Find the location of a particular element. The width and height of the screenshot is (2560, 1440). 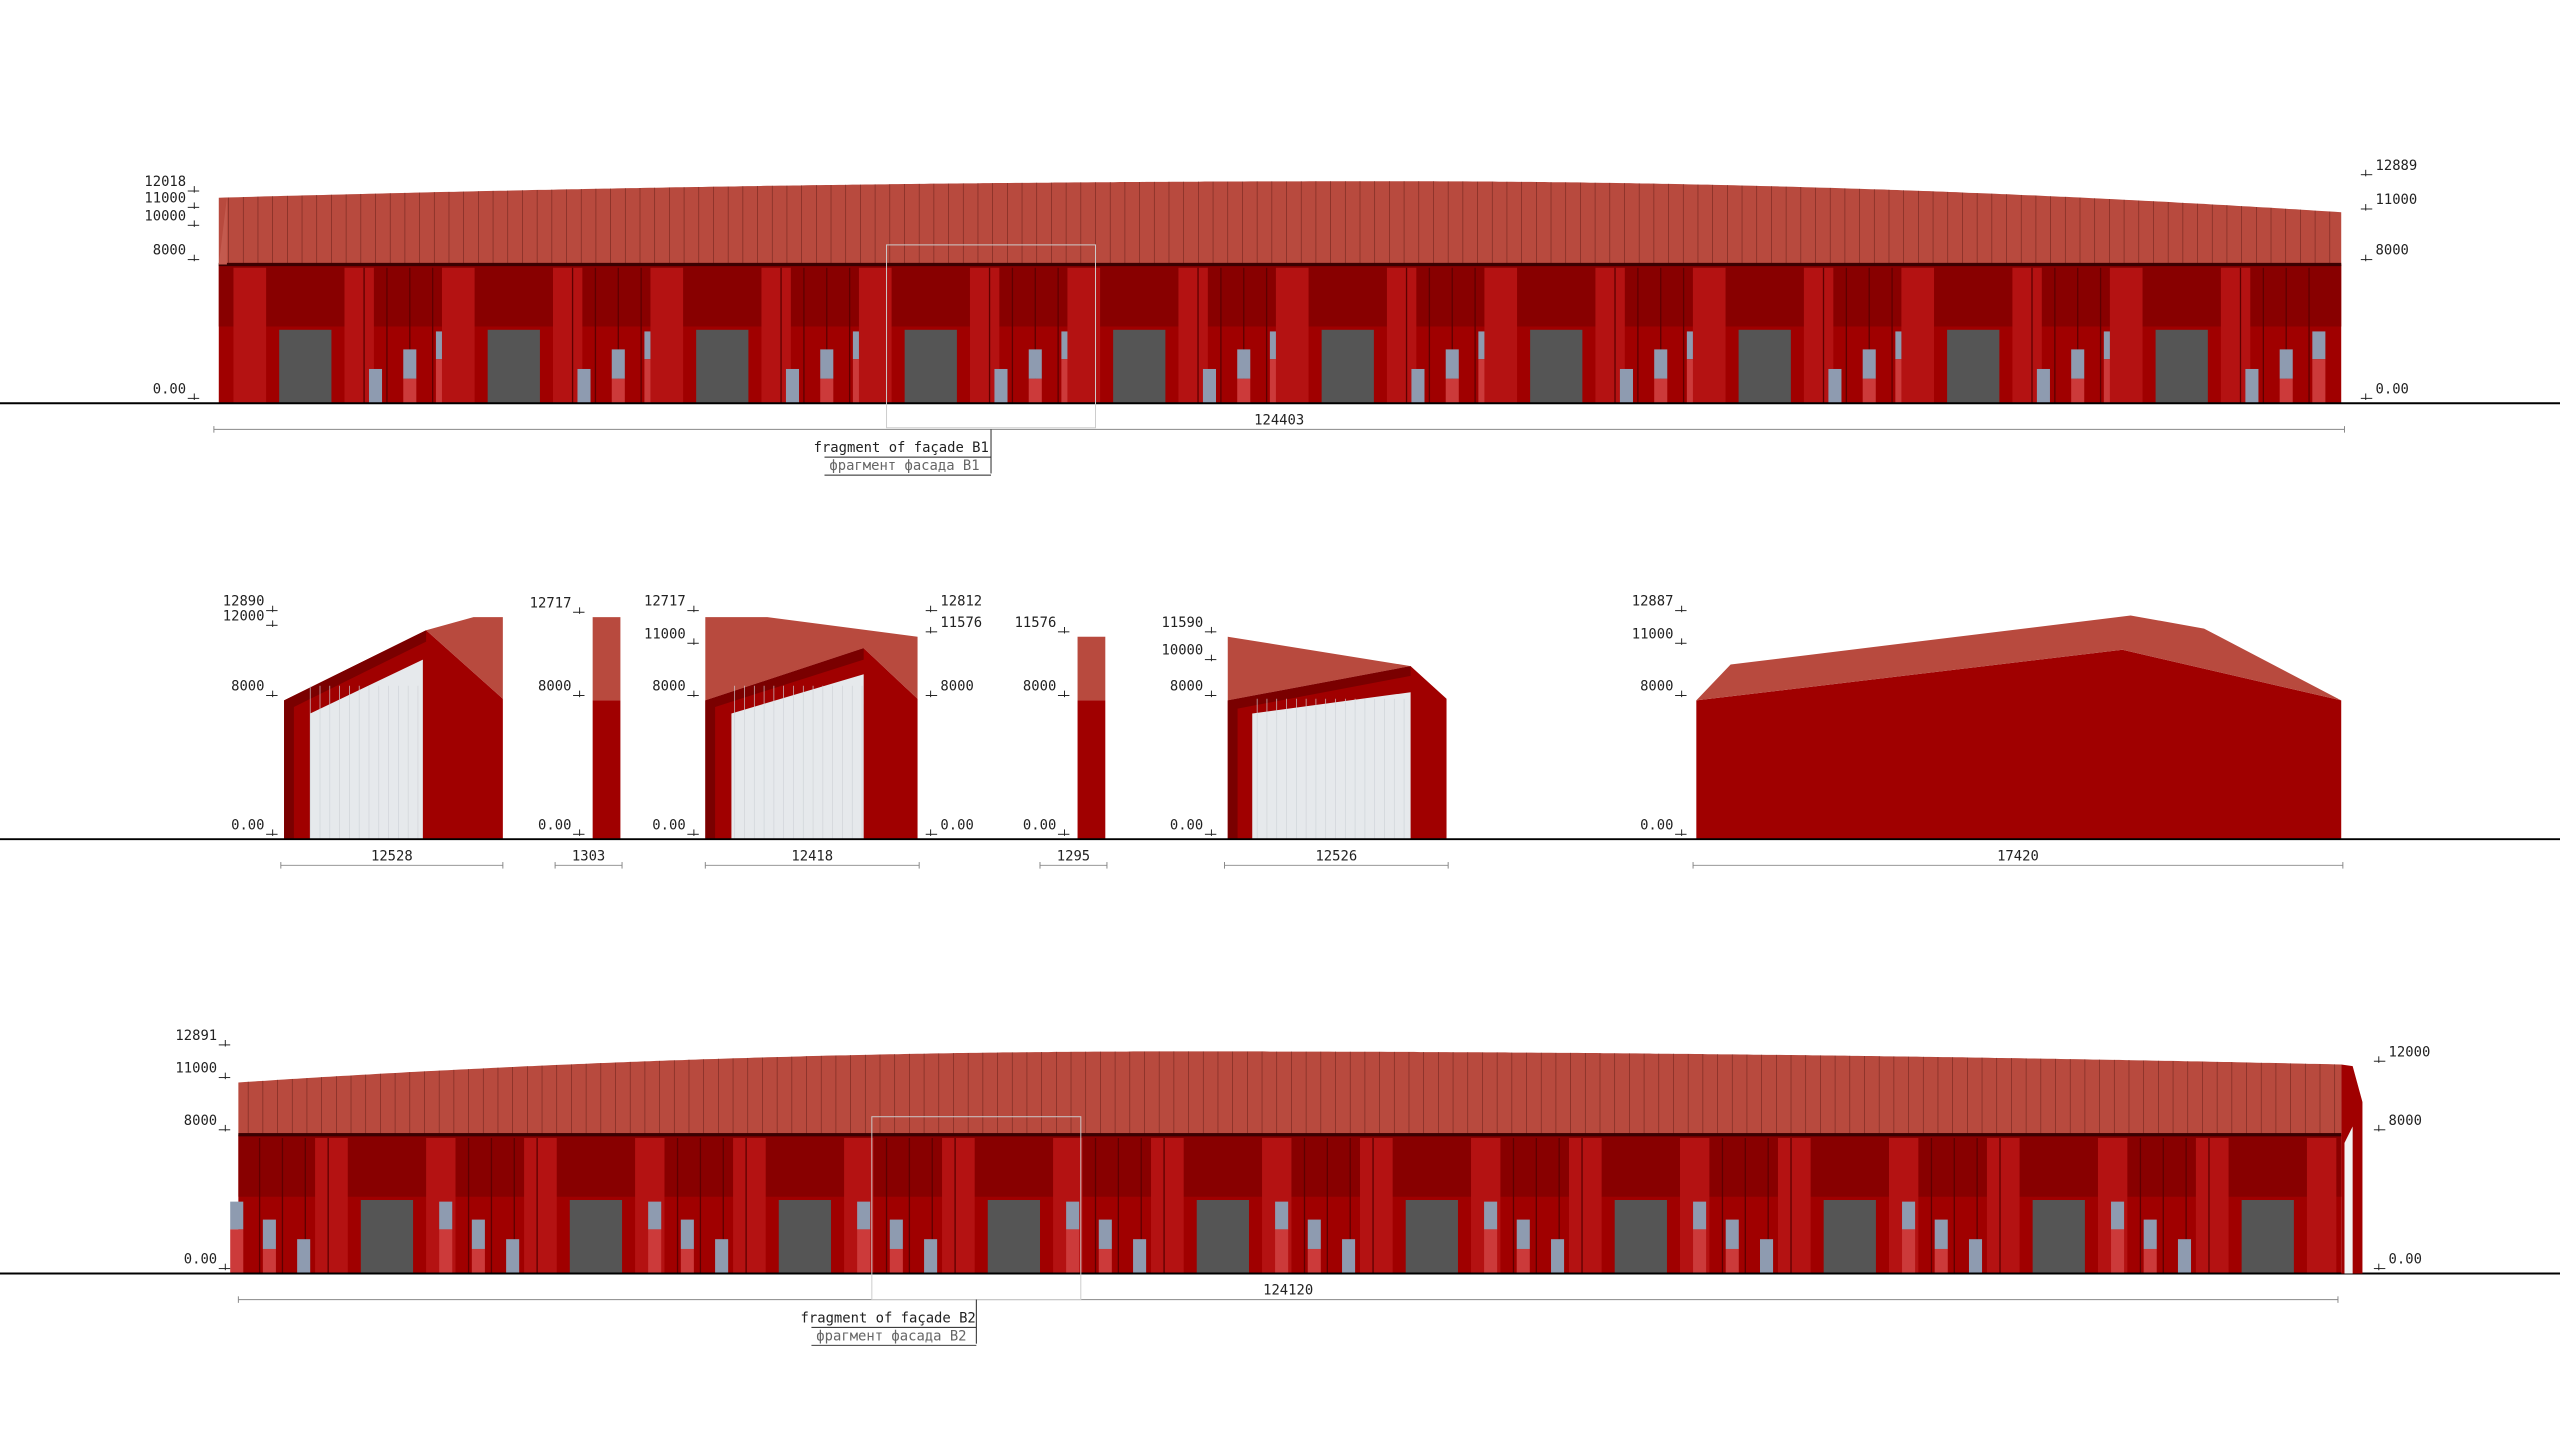

eave-line is located at coordinates (1290, 1135).